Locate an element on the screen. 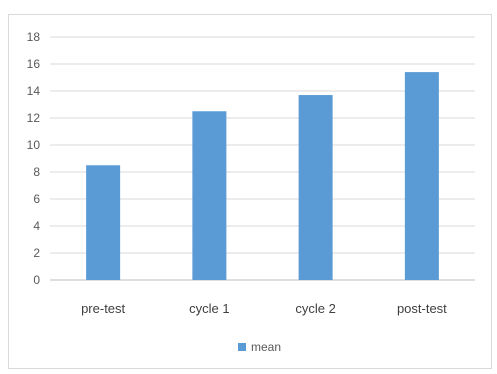  x-axis-categories: pre-test cycle 1 cycle 2 post-test is located at coordinates (264, 308).